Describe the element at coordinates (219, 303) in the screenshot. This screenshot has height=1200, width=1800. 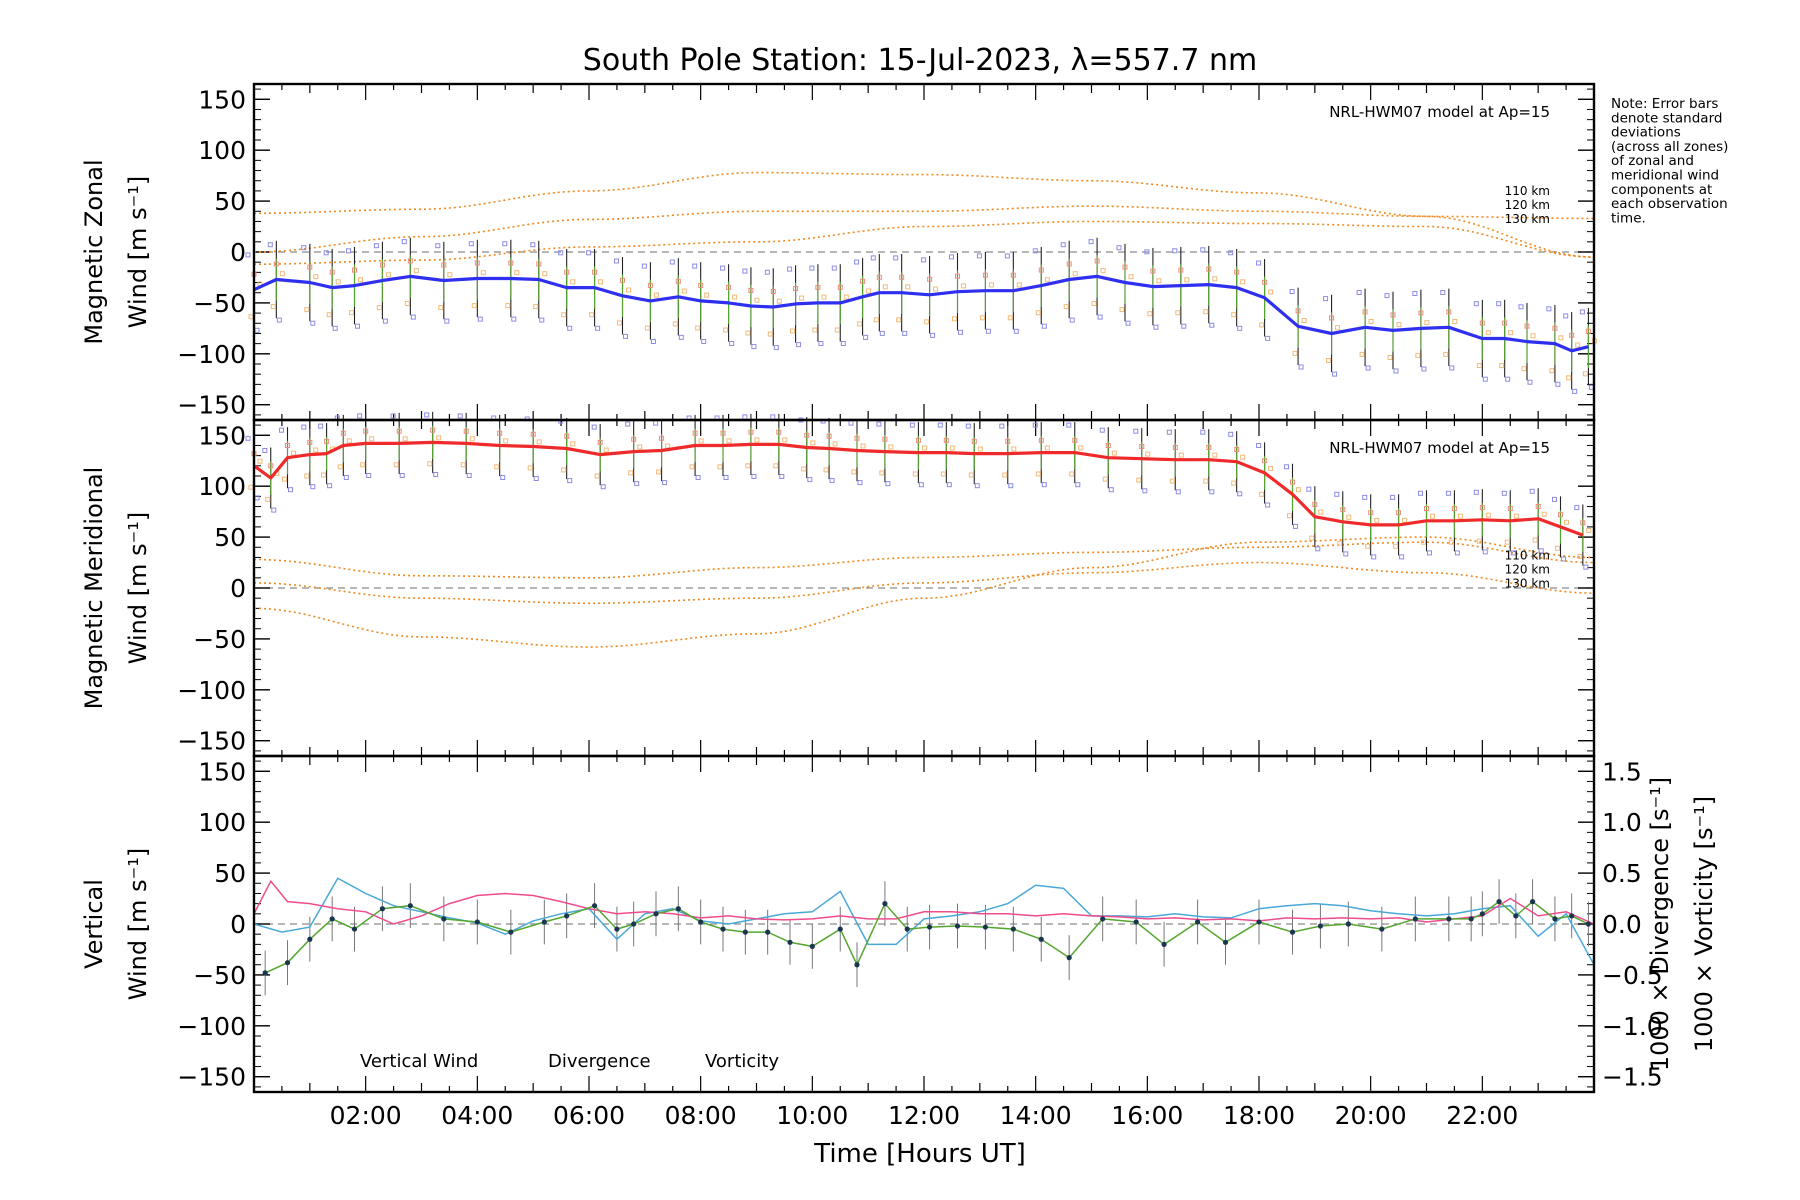
I see `y-tick-label: −50` at that location.